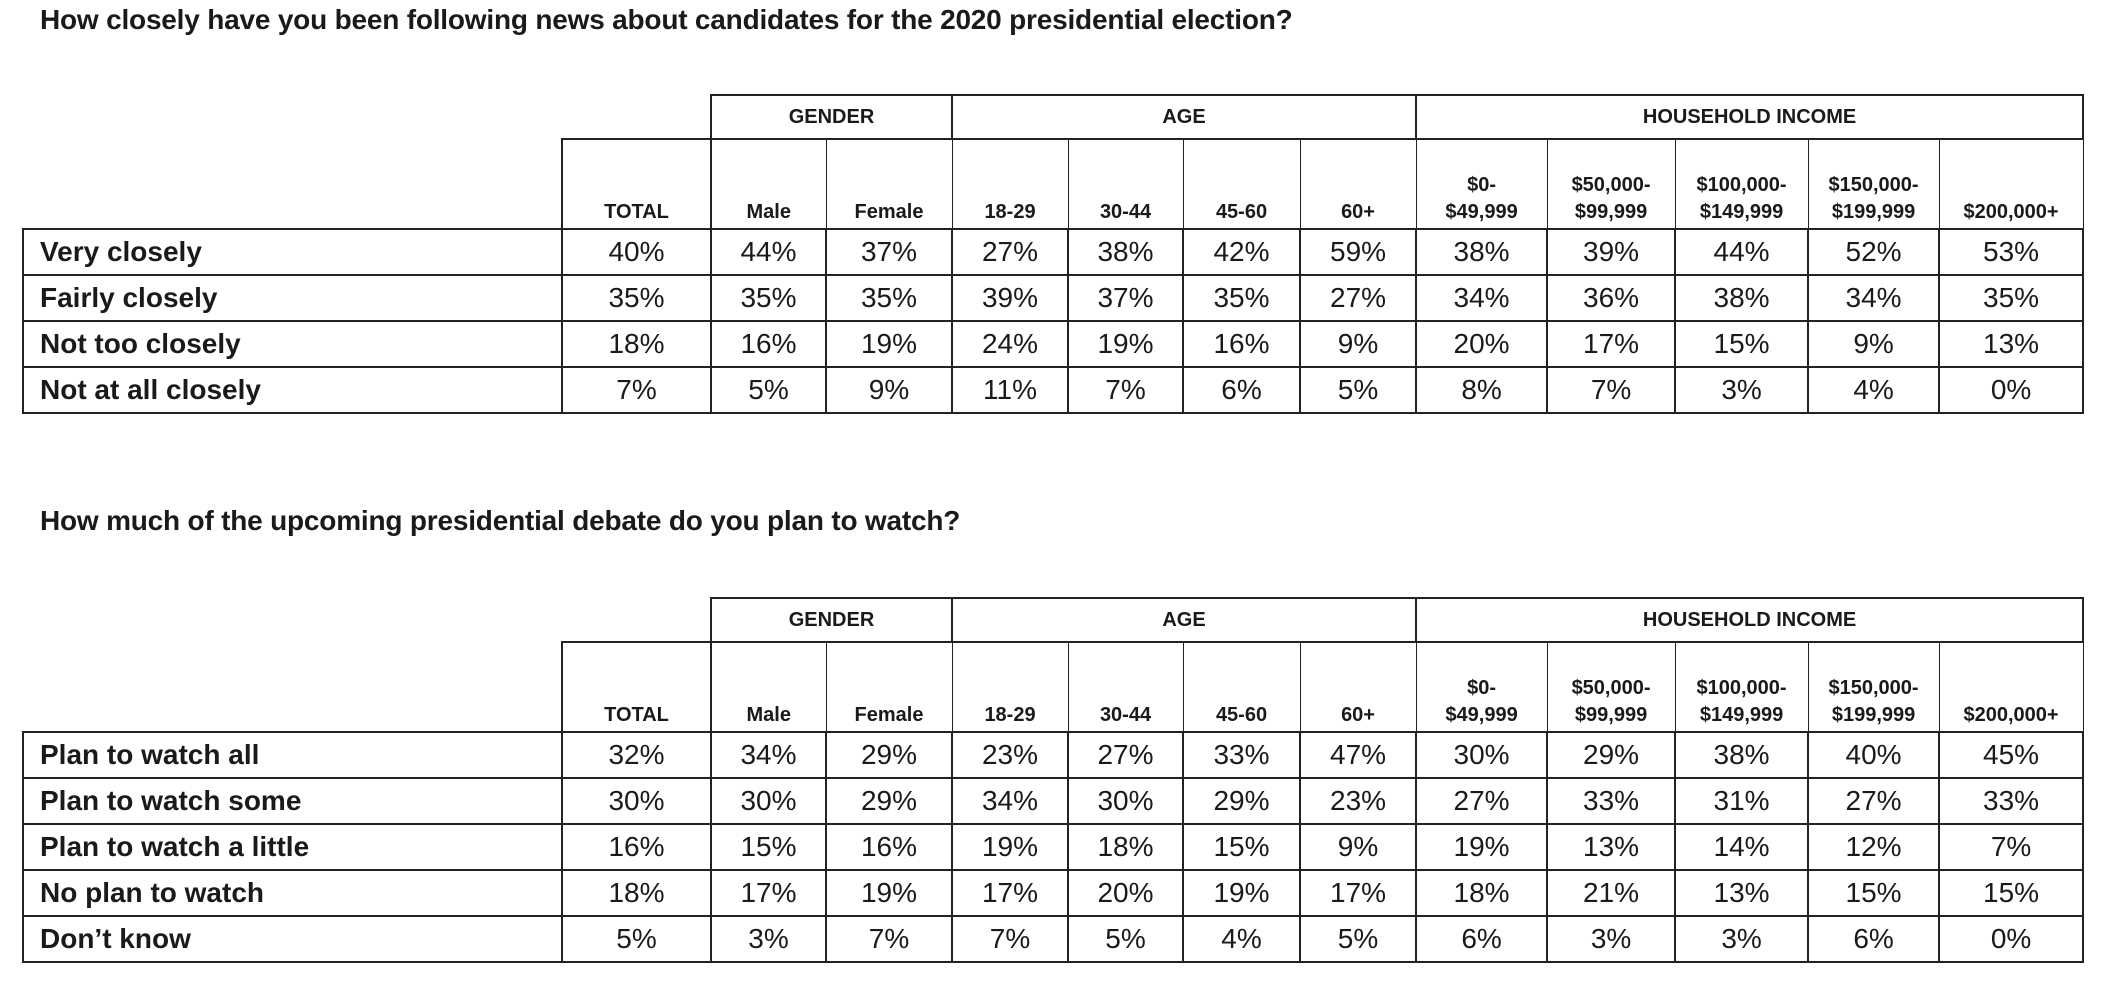 The height and width of the screenshot is (1006, 2108). Describe the element at coordinates (1126, 252) in the screenshot. I see `cell-age-30-44: 38%` at that location.